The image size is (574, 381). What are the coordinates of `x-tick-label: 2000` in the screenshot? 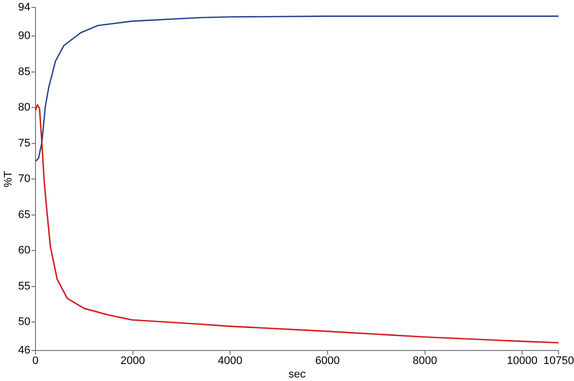 It's located at (133, 361).